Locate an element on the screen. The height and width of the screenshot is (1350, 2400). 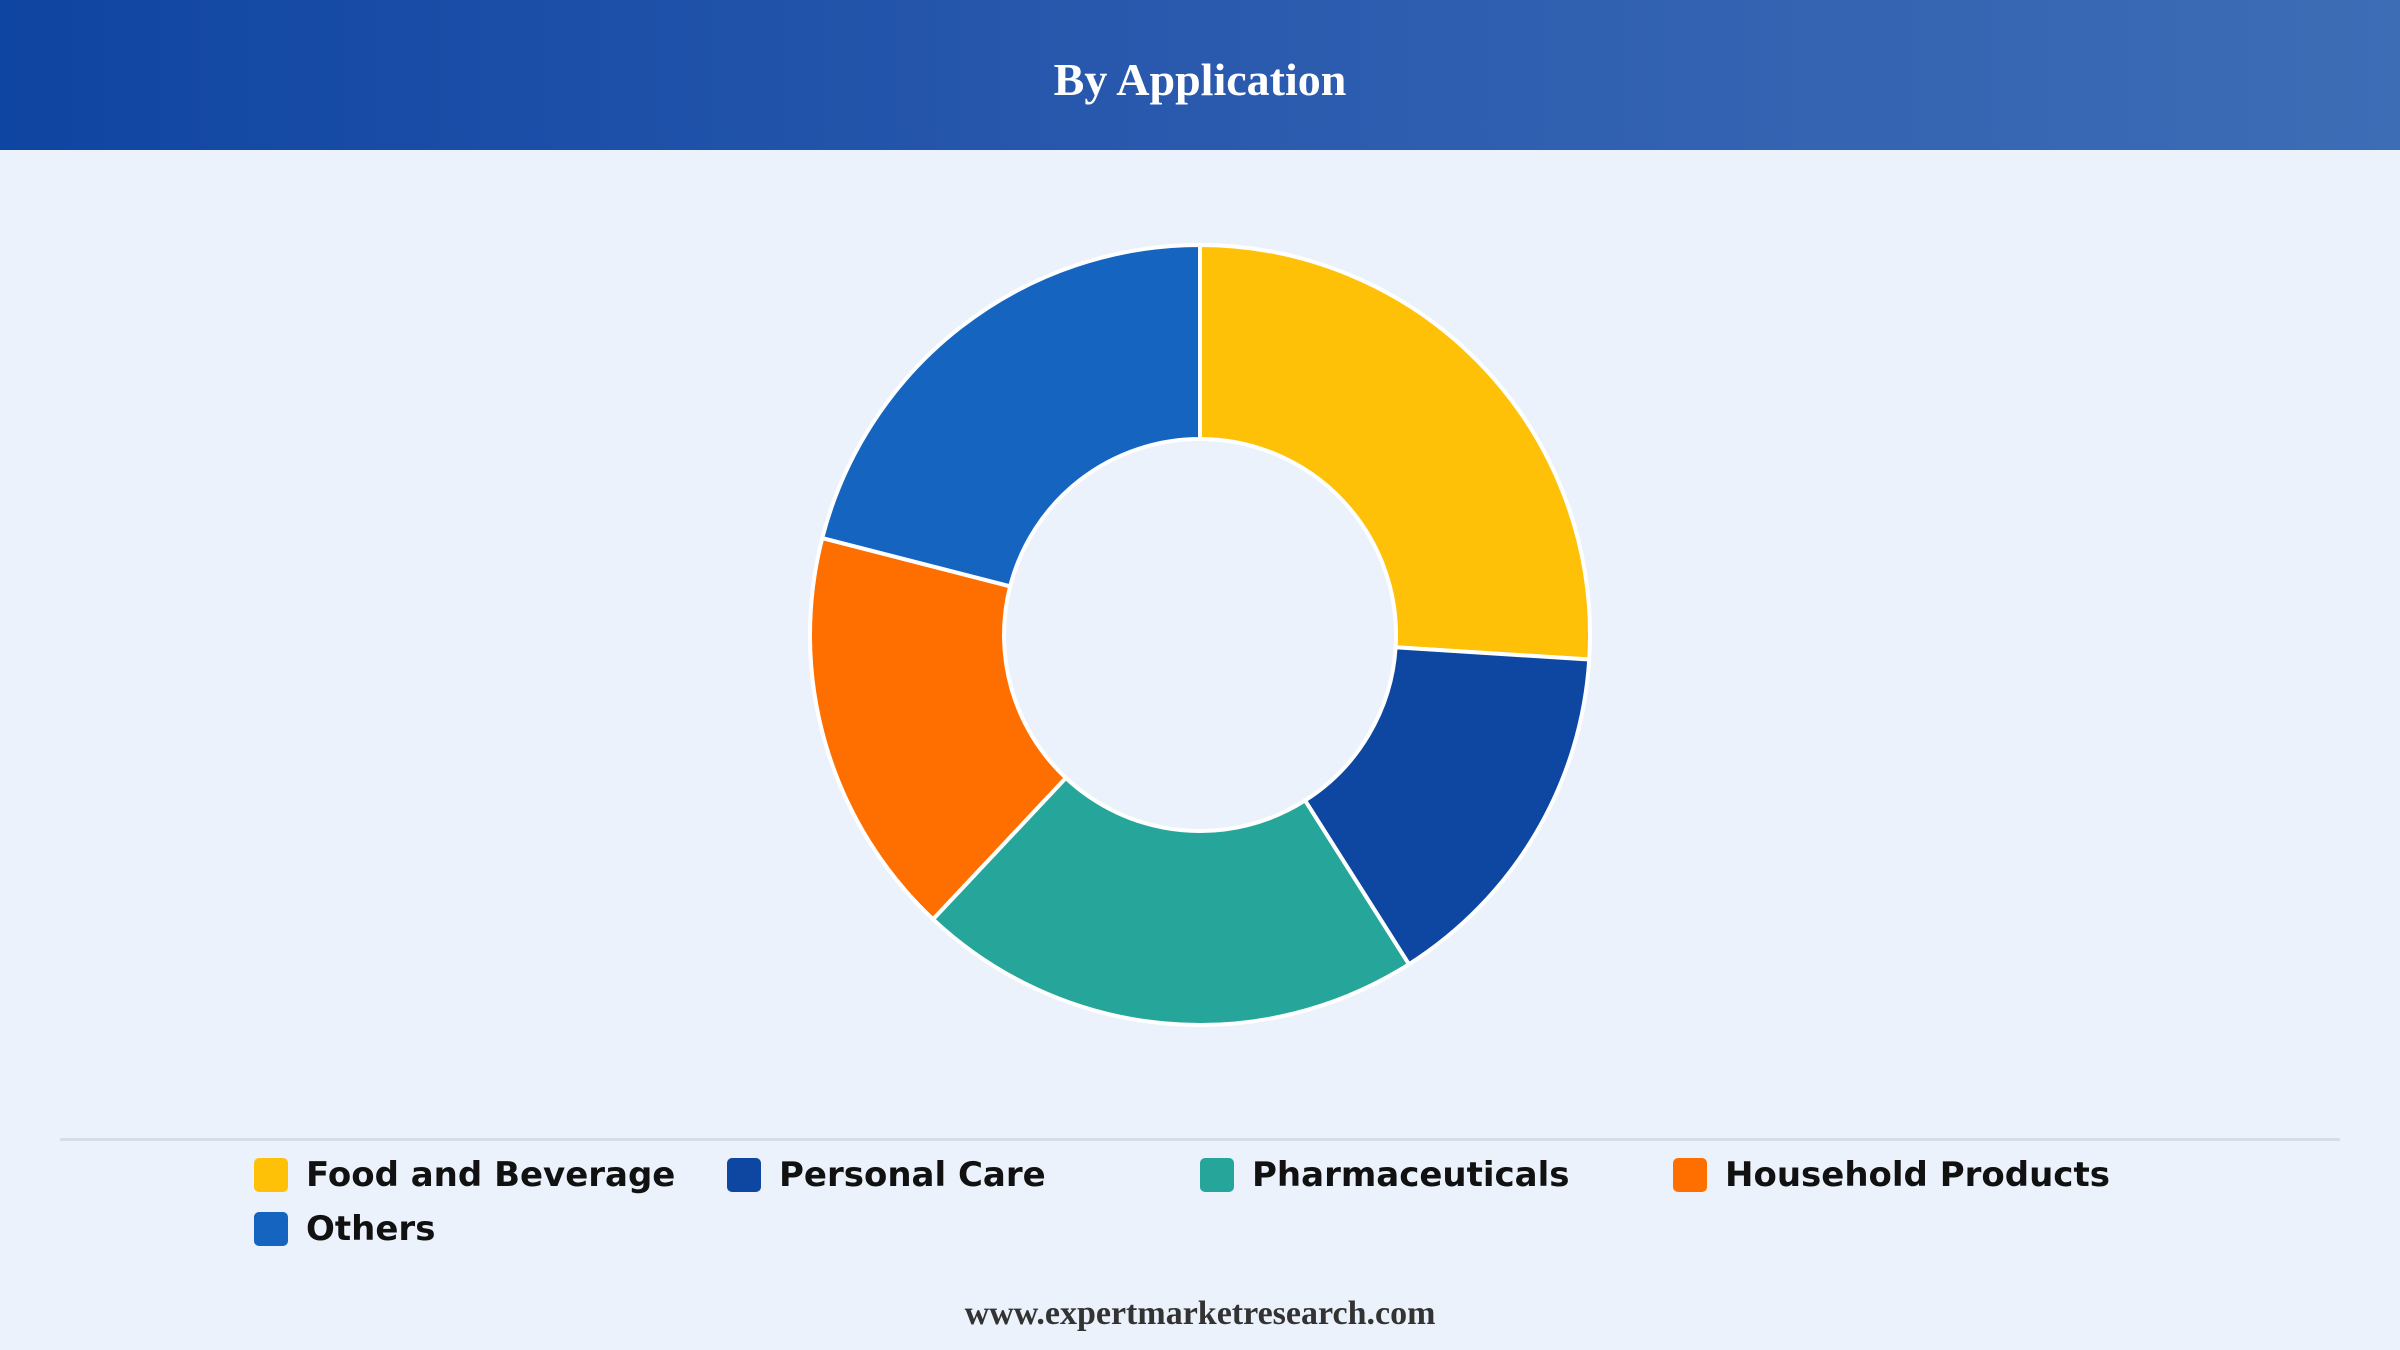
slice-others is located at coordinates (1011, 416).